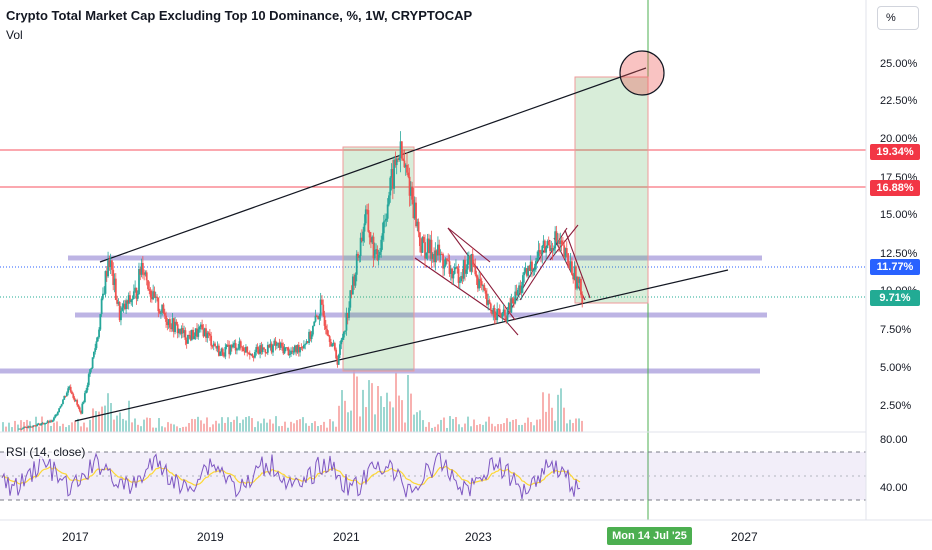 Image resolution: width=932 pixels, height=550 pixels. Describe the element at coordinates (210, 537) in the screenshot. I see `time-tick: 2019` at that location.